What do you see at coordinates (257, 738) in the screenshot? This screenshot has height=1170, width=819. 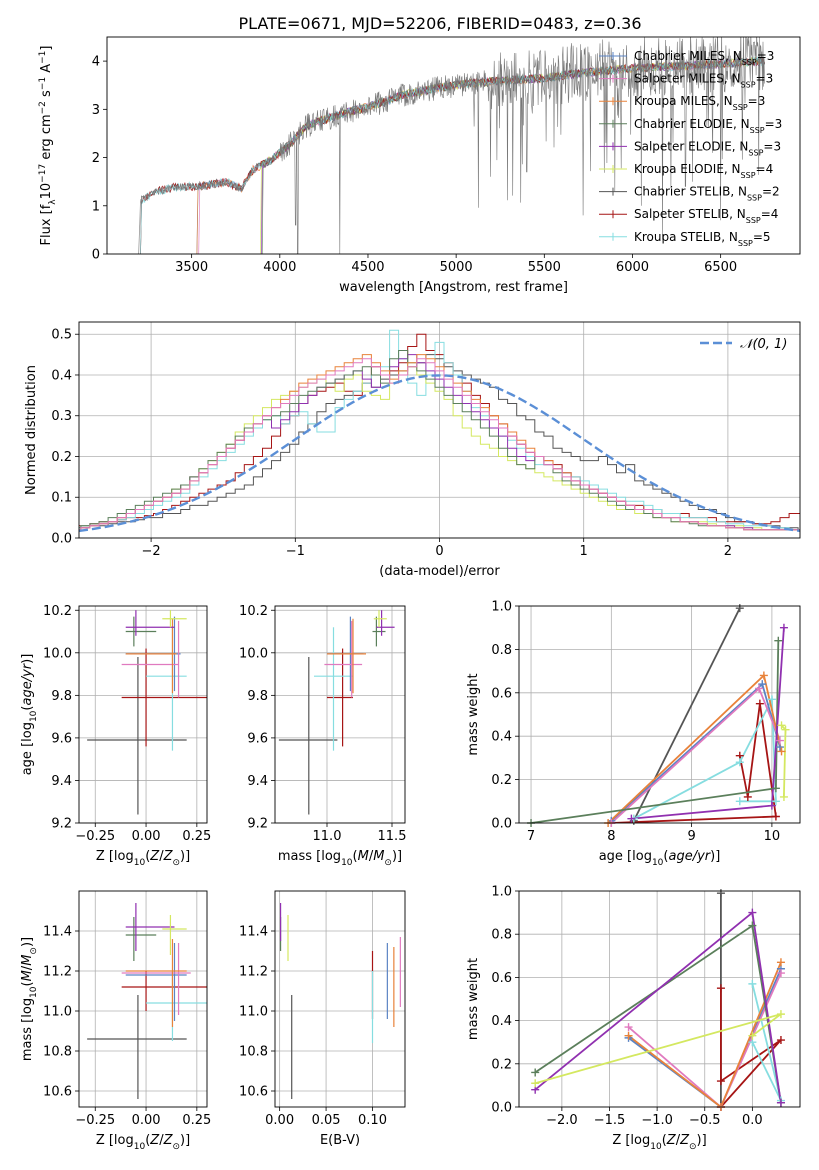 I see `age_mass-y-tick-label: 9.6` at bounding box center [257, 738].